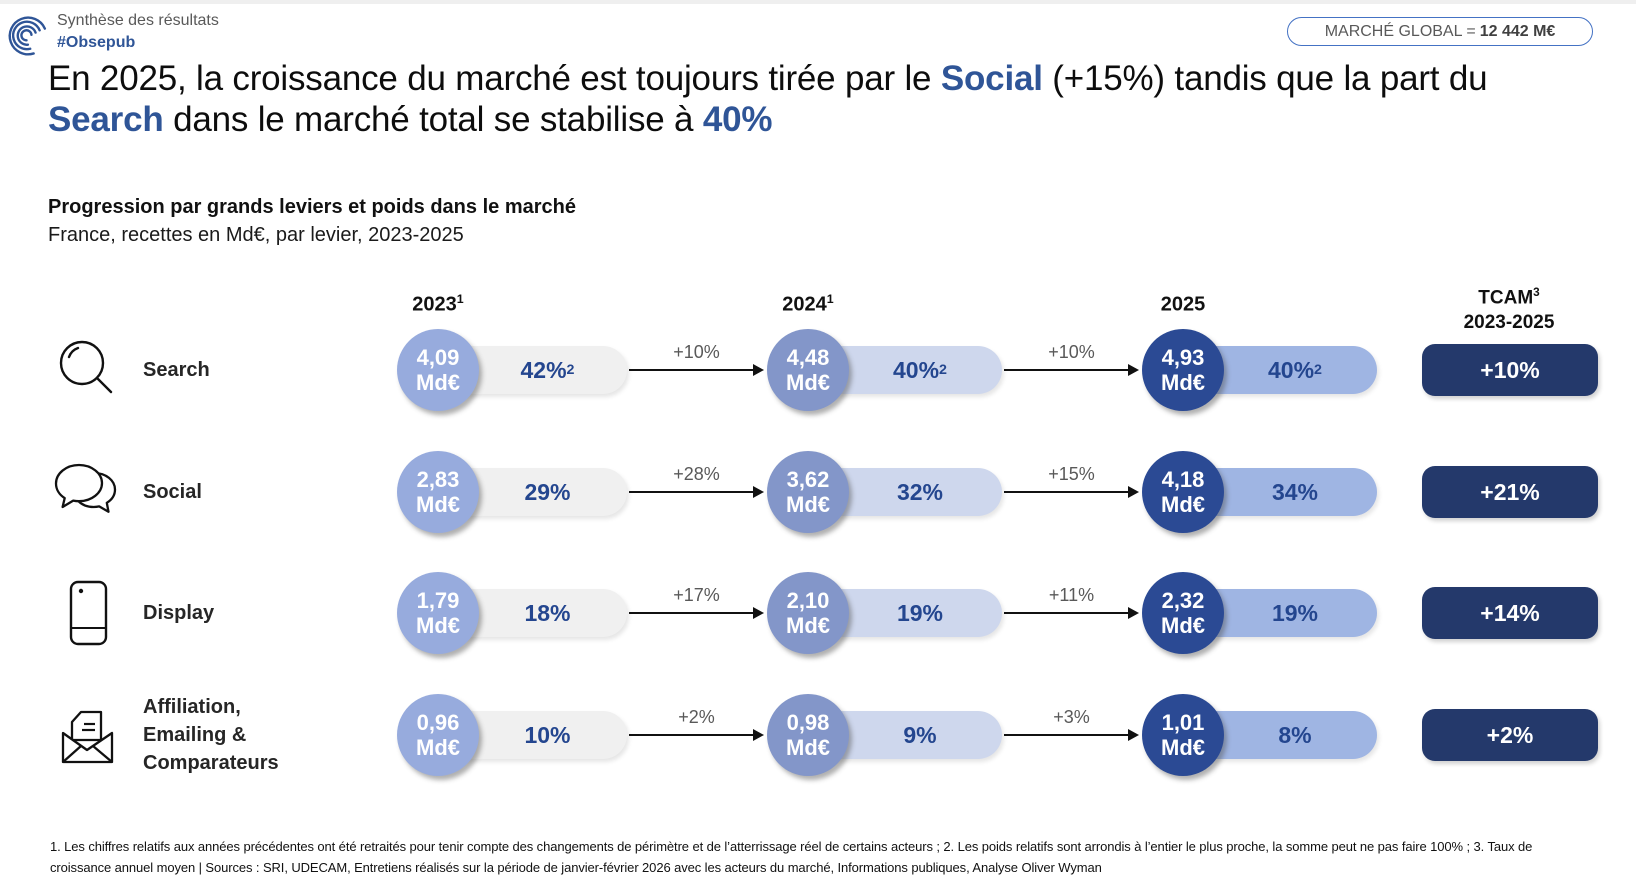  I want to click on share-value: 8%, so click(1295, 734).